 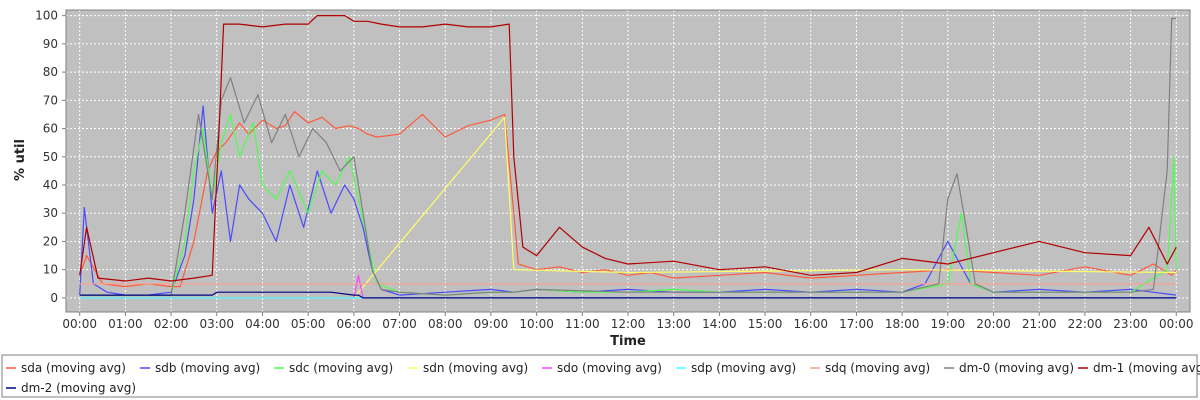 I want to click on y-tick-label: 30, so click(x=50, y=213).